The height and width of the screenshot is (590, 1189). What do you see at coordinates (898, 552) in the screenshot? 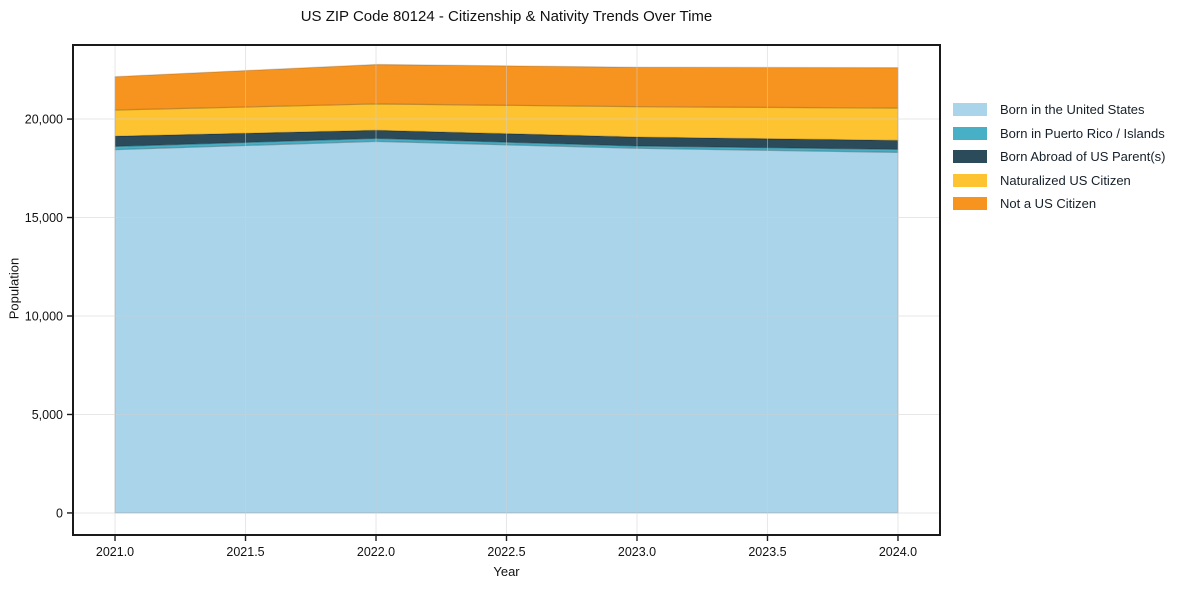
I see `x-tick-label: 2024.0` at bounding box center [898, 552].